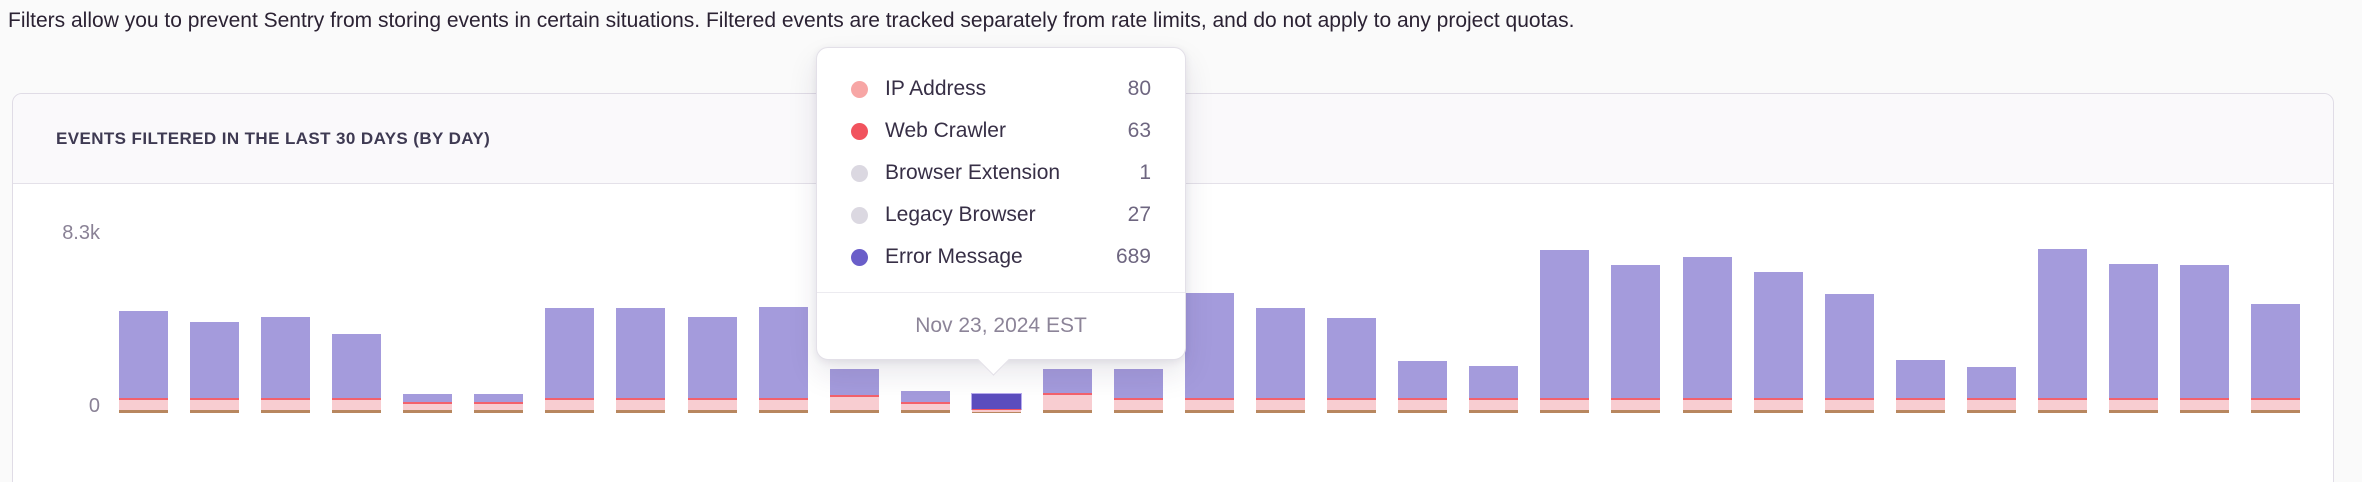 The height and width of the screenshot is (482, 2362). I want to click on tooltip-series-value: 1, so click(1145, 172).